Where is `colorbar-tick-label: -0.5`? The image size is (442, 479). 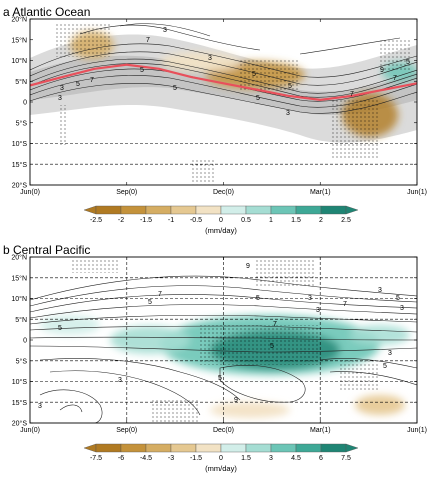 colorbar-tick-label: -0.5 is located at coordinates (196, 220).